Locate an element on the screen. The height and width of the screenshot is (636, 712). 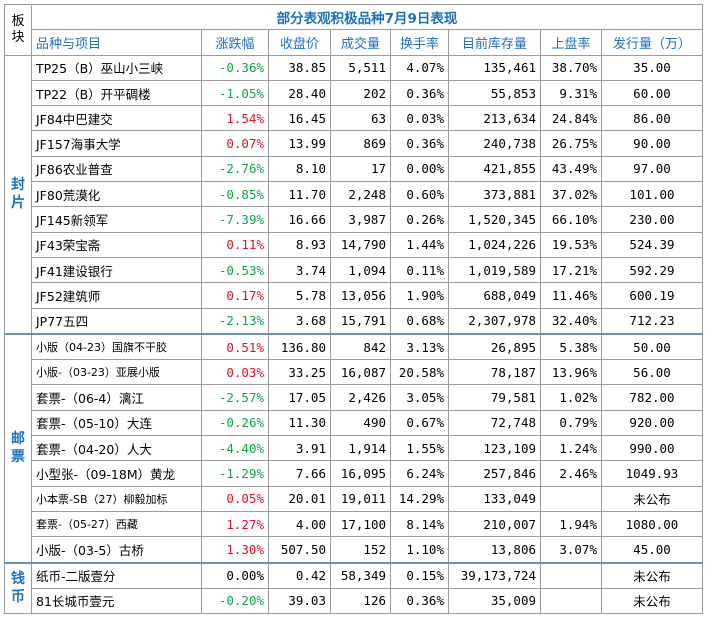
header-turnover: 换手率 is located at coordinates (419, 42).